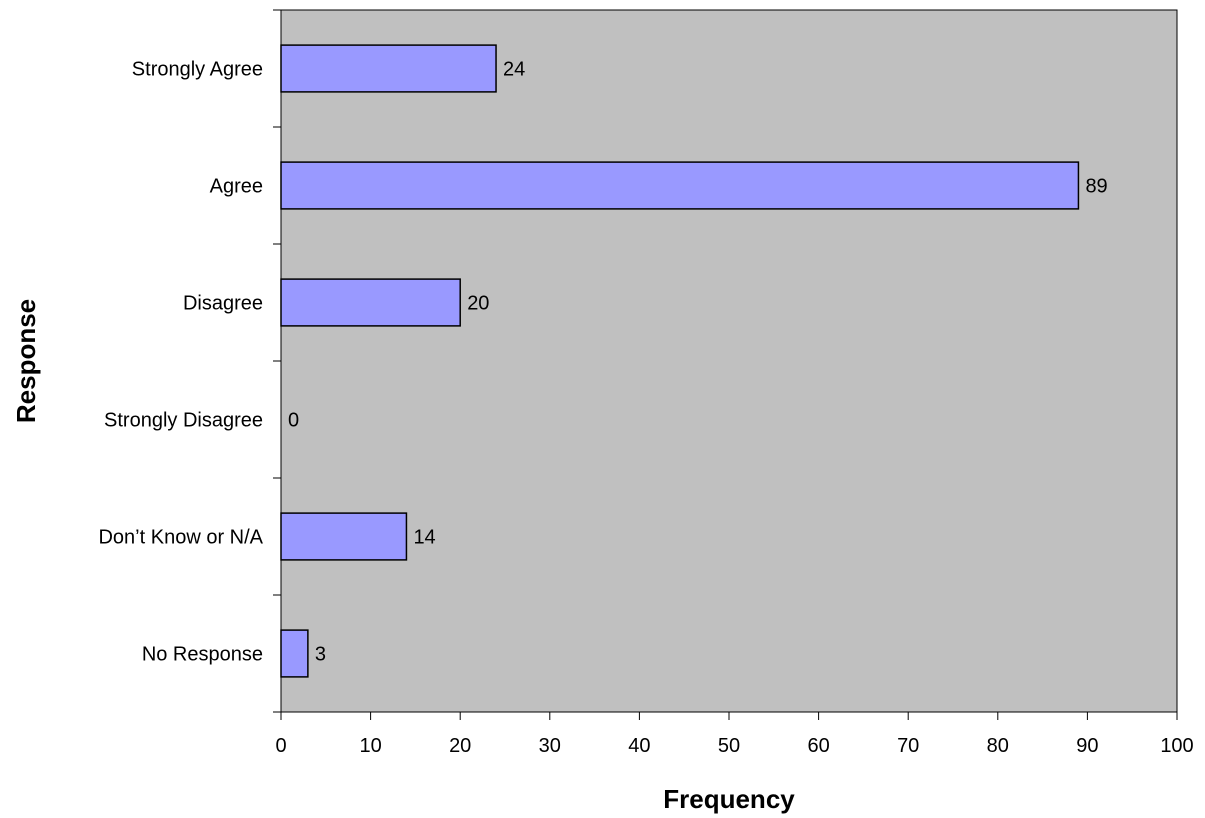  I want to click on x-tick-label-8: 80, so click(998, 746).